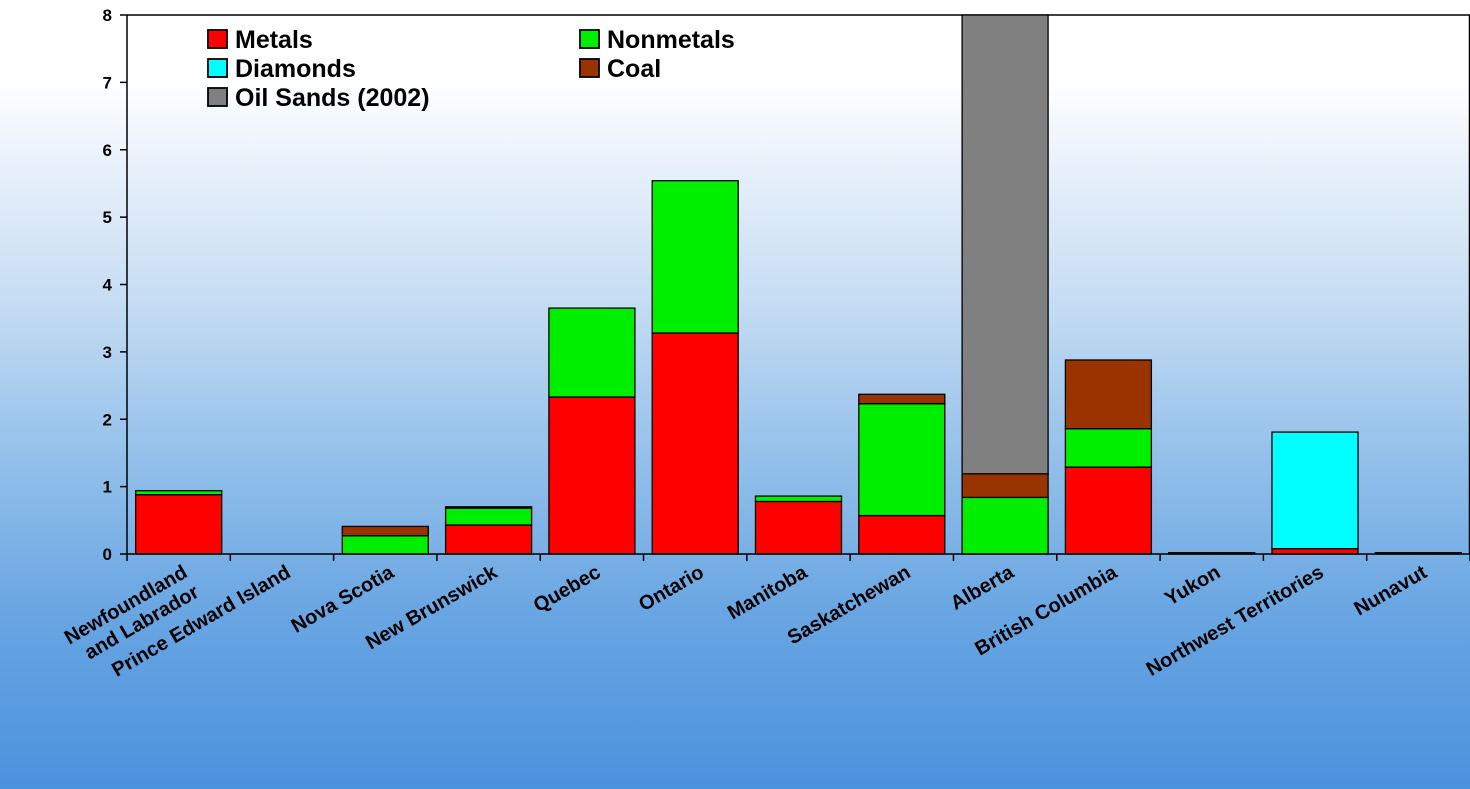 The image size is (1470, 789). I want to click on x-tick-label-6: Manitoba, so click(768, 592).